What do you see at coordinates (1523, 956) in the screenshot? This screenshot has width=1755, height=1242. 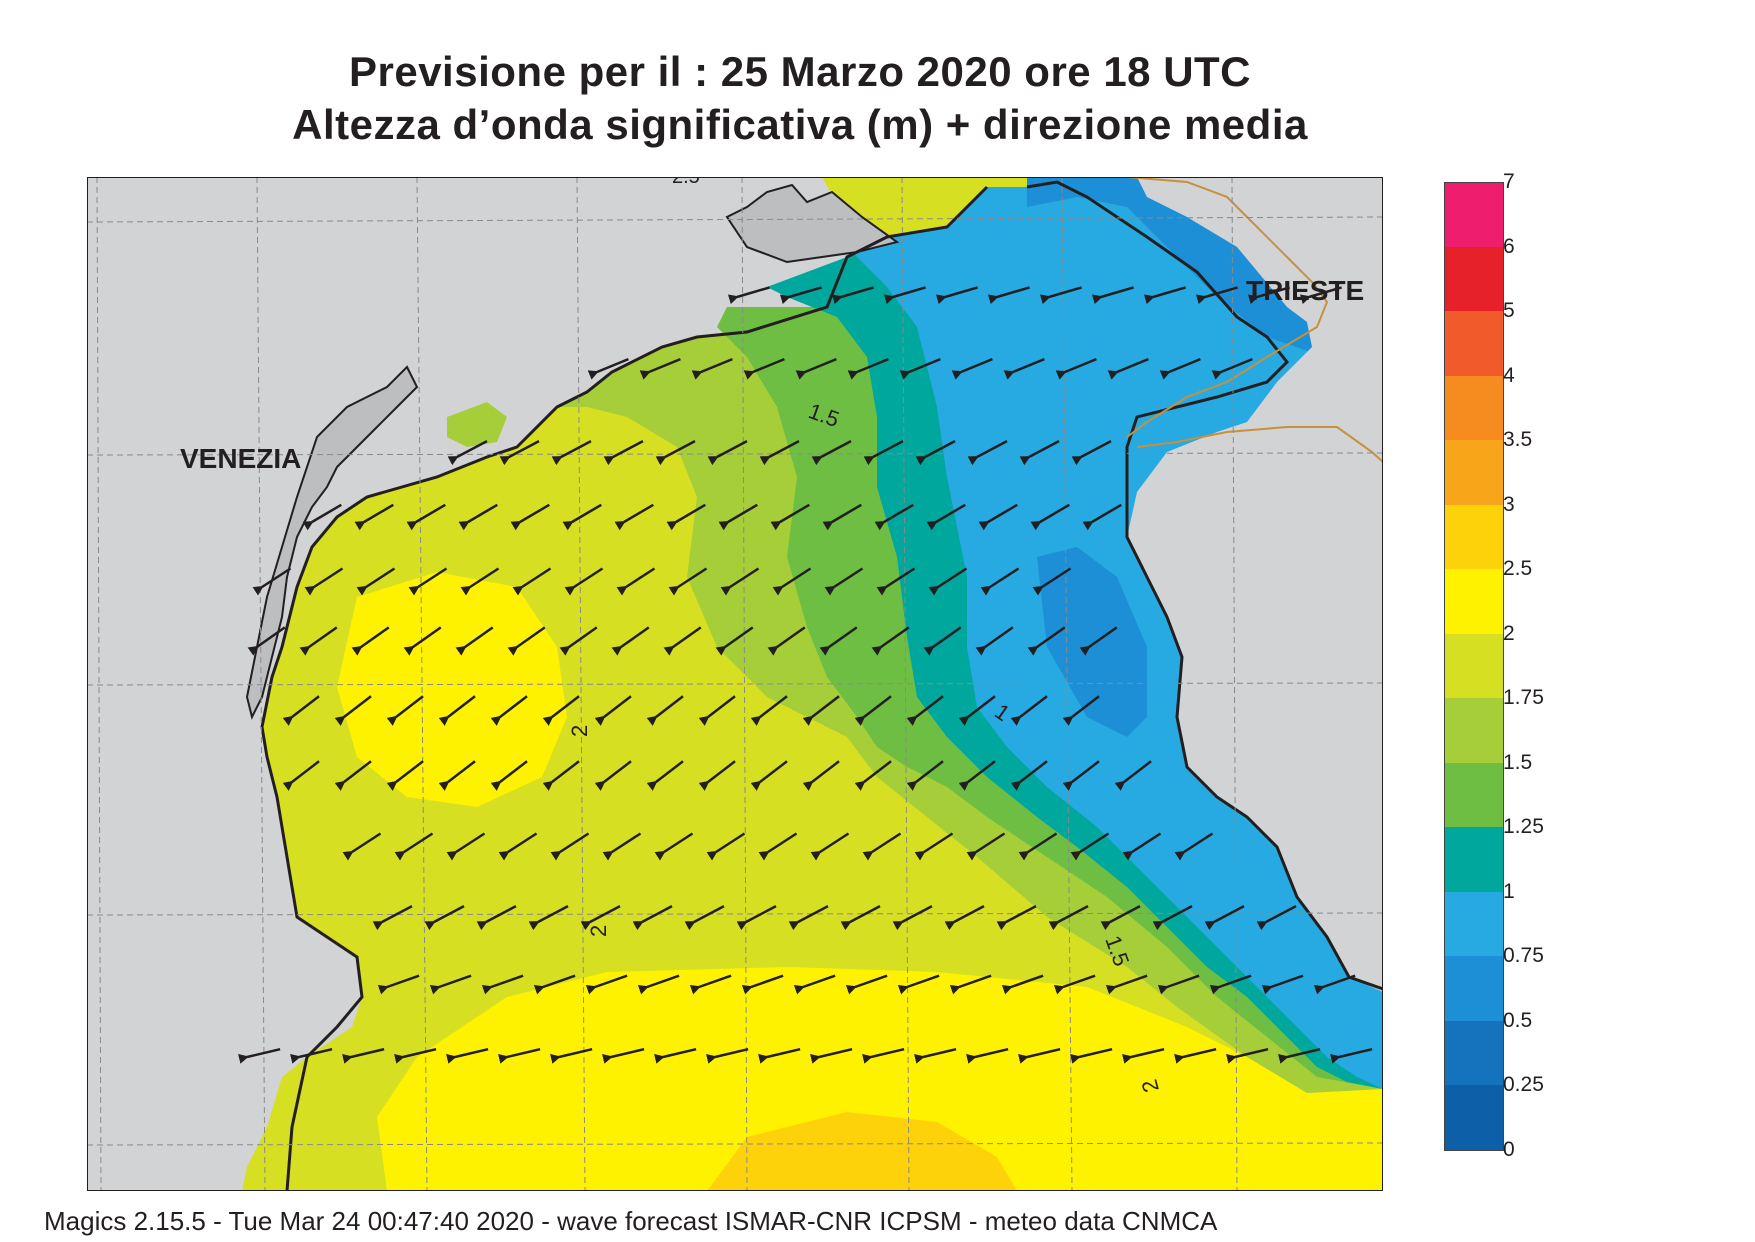 I see `legend-label: 0.75` at bounding box center [1523, 956].